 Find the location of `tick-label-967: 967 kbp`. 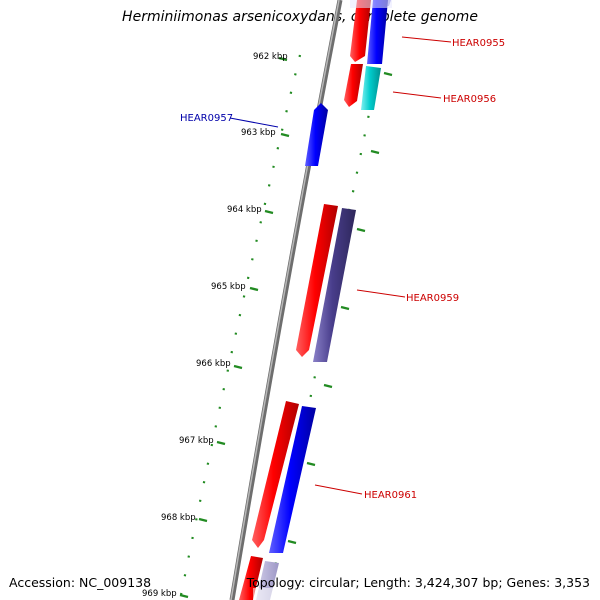

tick-label-967: 967 kbp is located at coordinates (196, 441).